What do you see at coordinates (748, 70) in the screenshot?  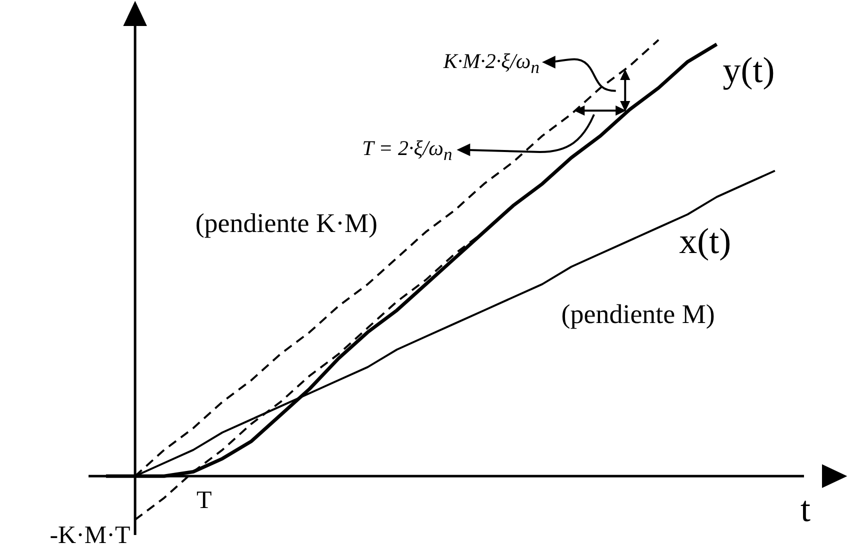 I see `series-label: y(t)` at bounding box center [748, 70].